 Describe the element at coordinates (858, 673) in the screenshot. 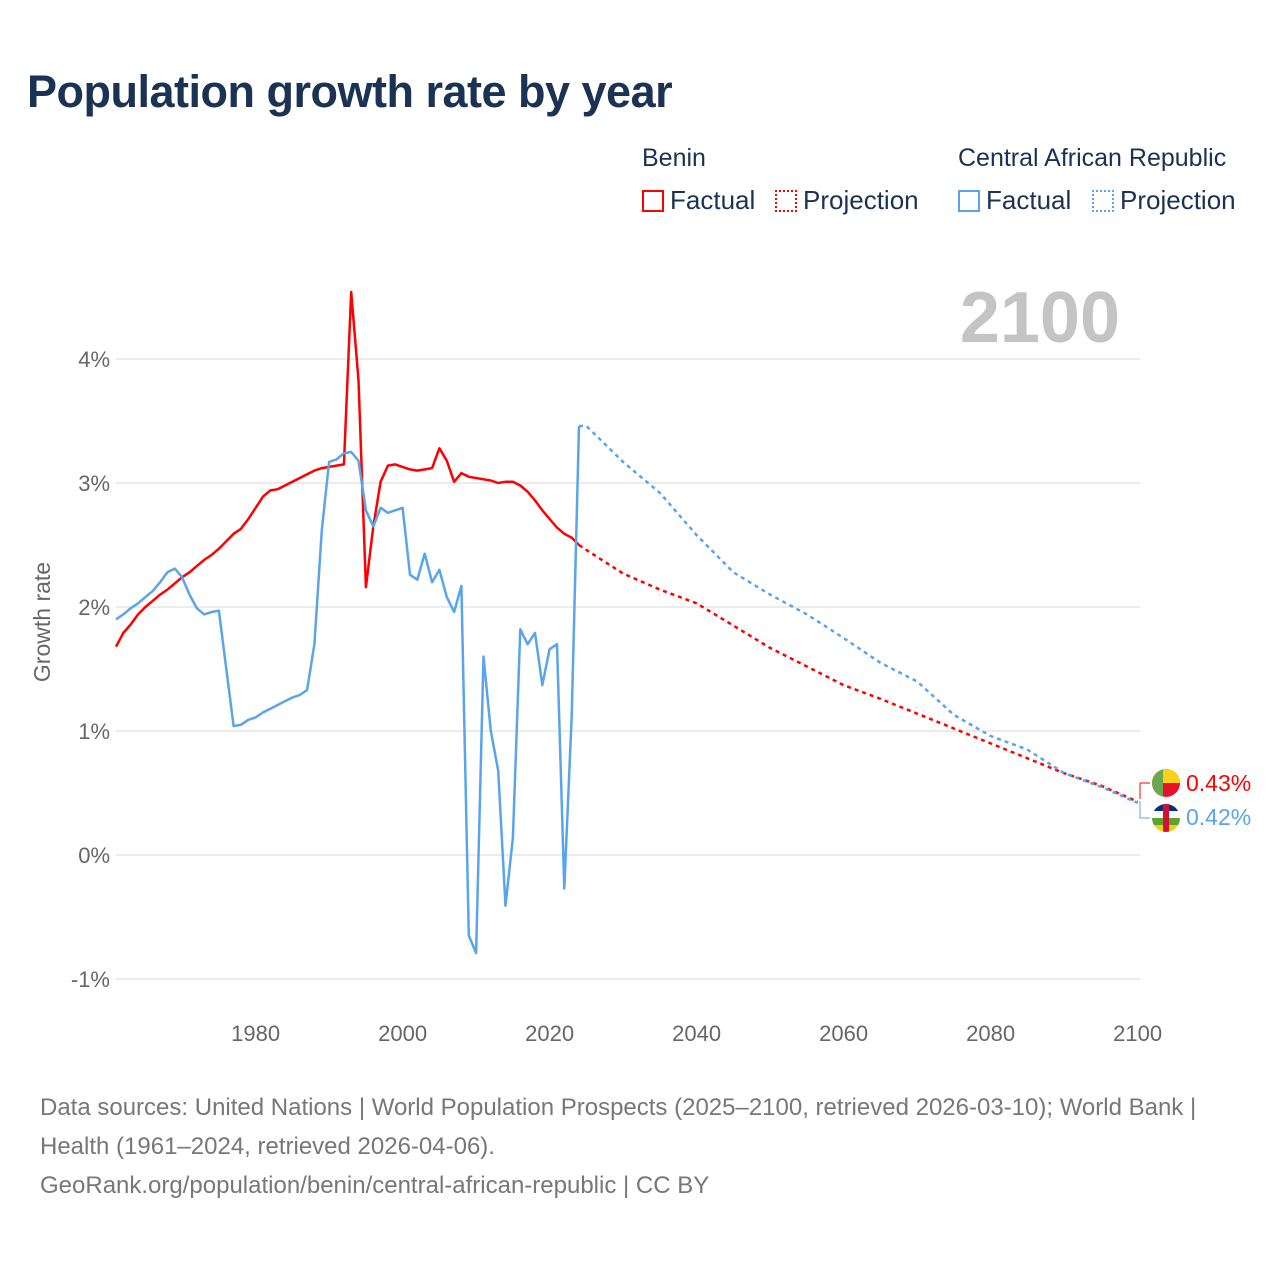

I see `benin-projection-line` at that location.